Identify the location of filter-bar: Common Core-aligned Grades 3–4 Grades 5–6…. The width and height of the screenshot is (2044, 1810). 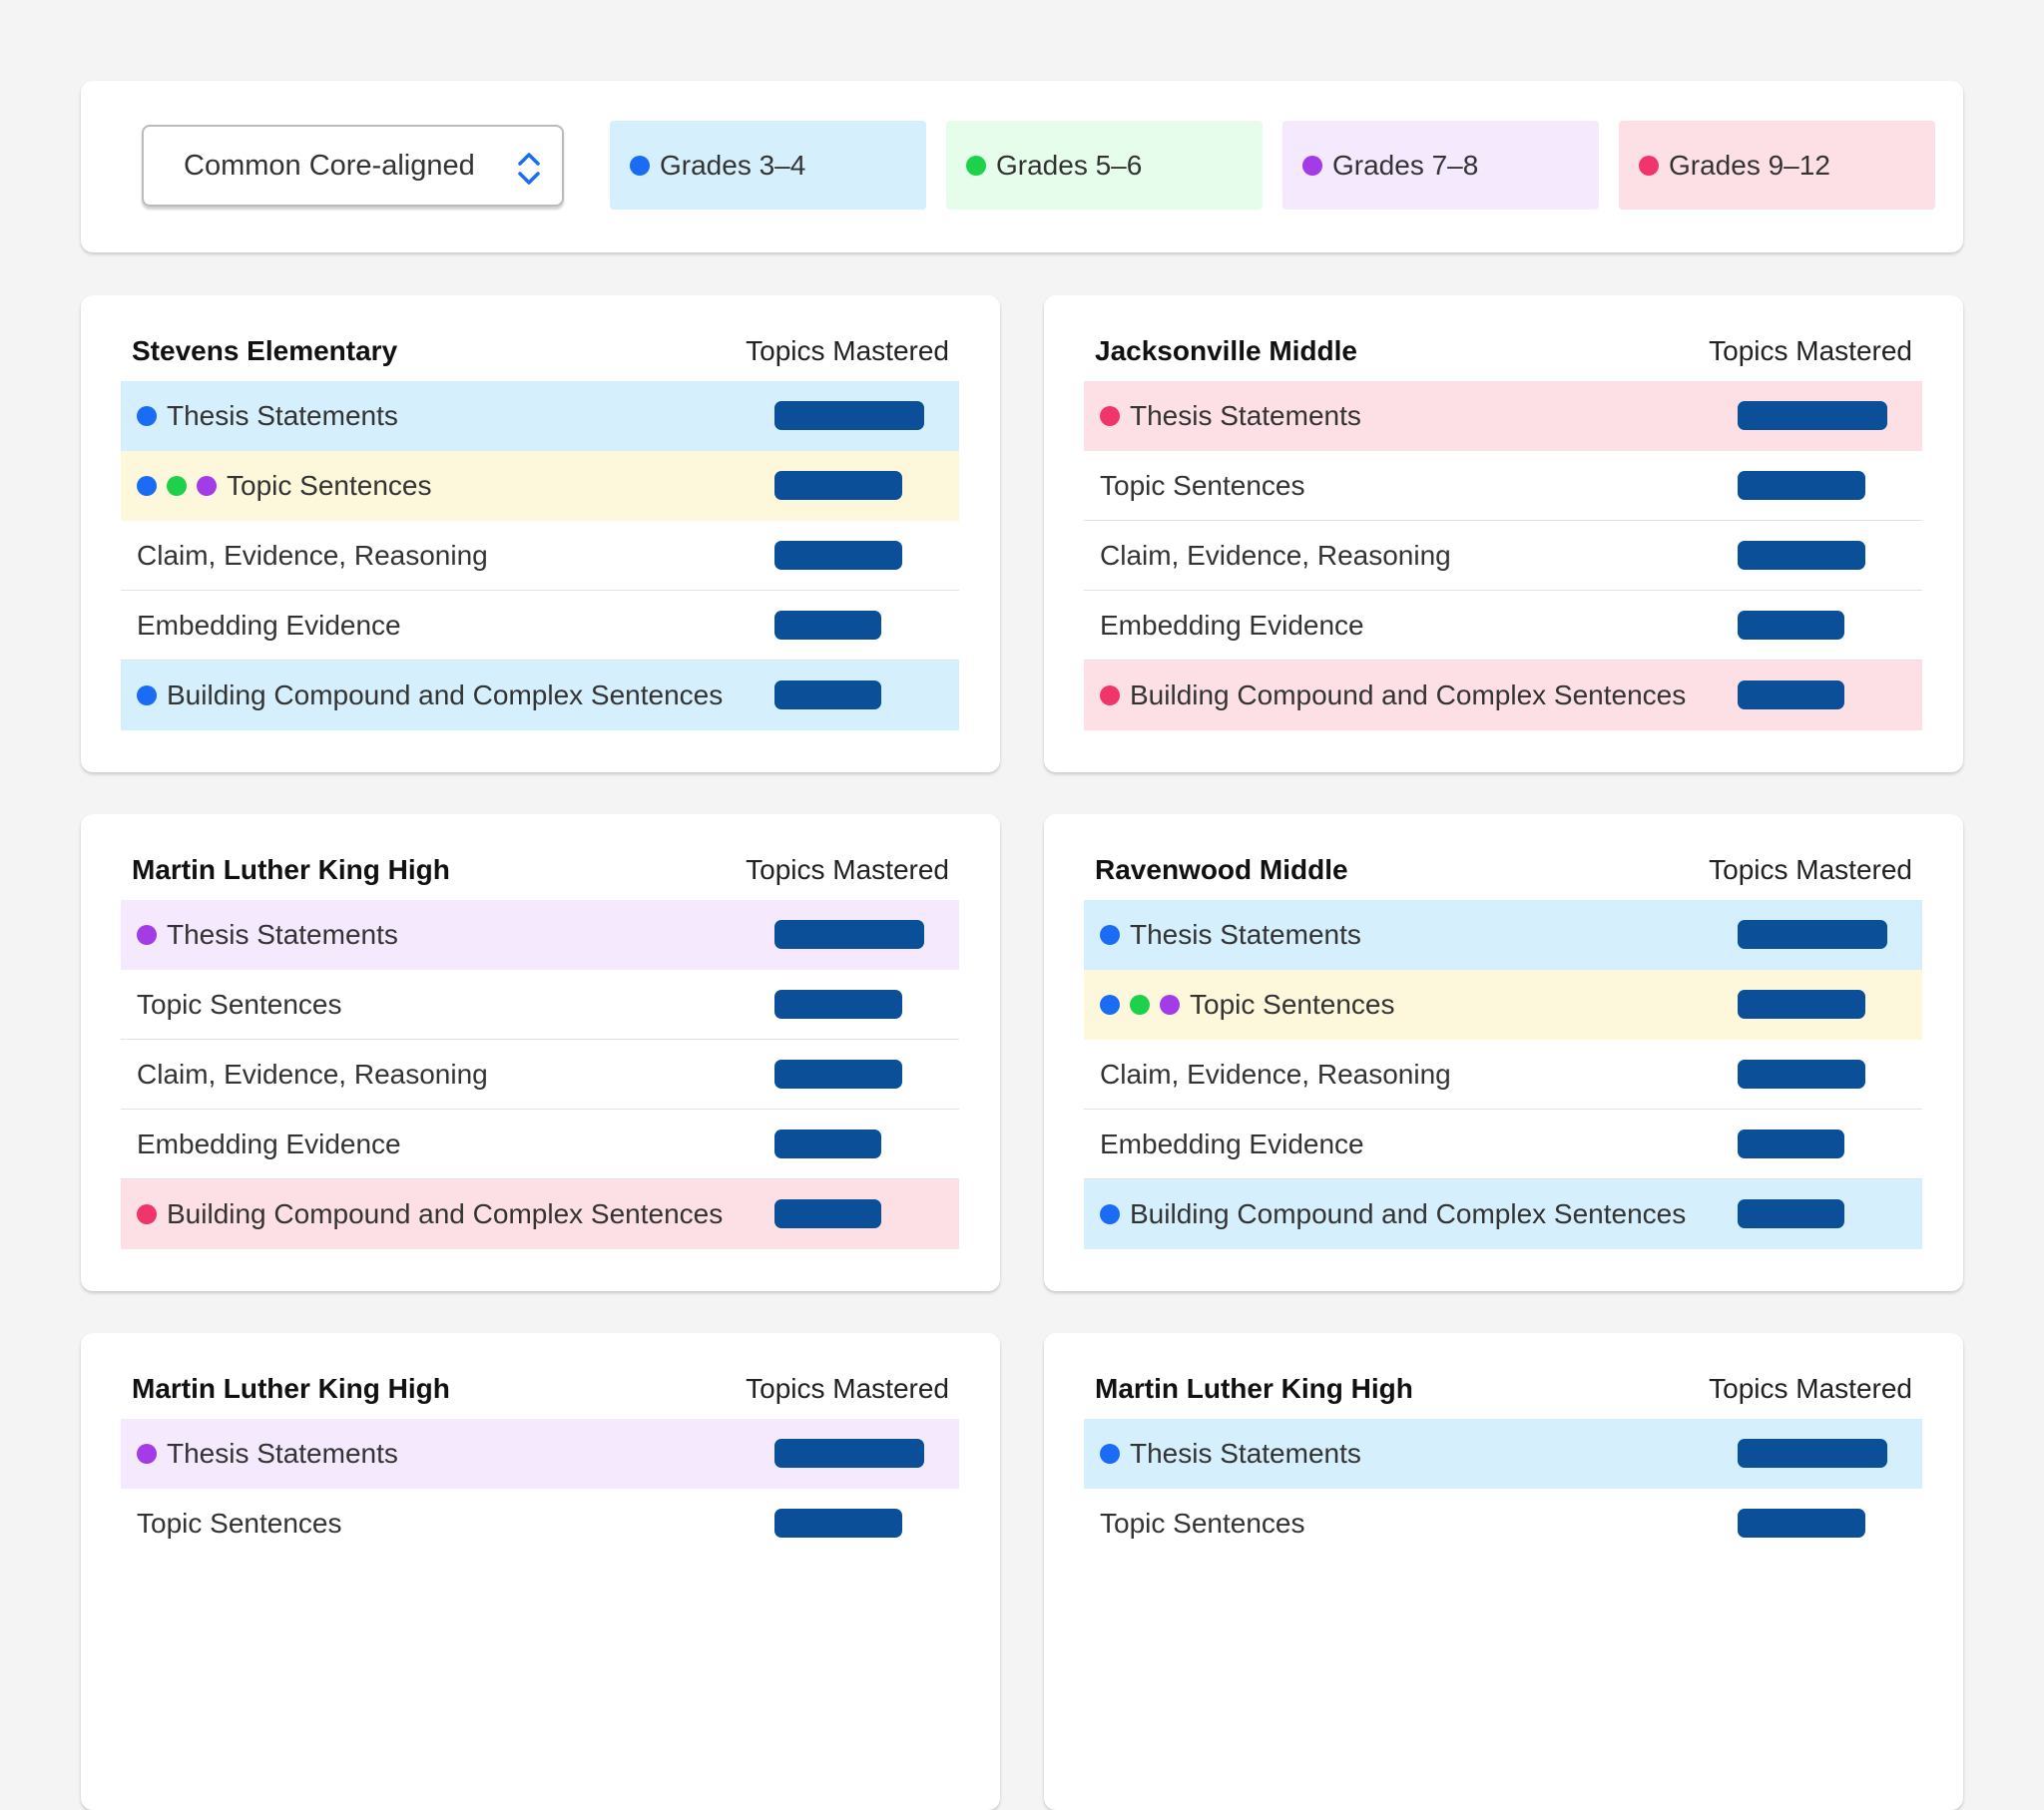
(1022, 167).